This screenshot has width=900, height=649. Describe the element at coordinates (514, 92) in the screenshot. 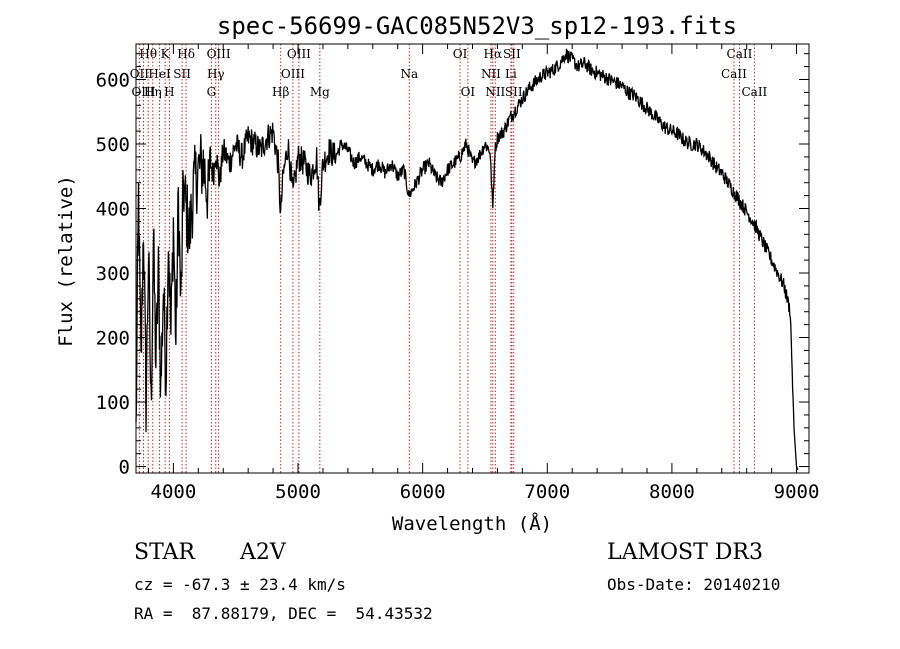

I see `line-label-24: SII` at that location.